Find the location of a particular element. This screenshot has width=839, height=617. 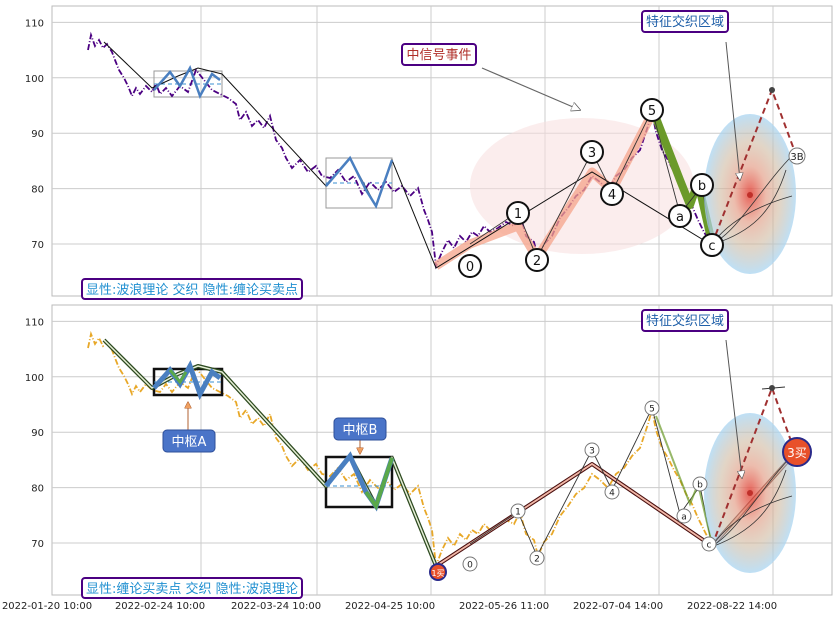

feature-zone-bottom is located at coordinates (752, 456).